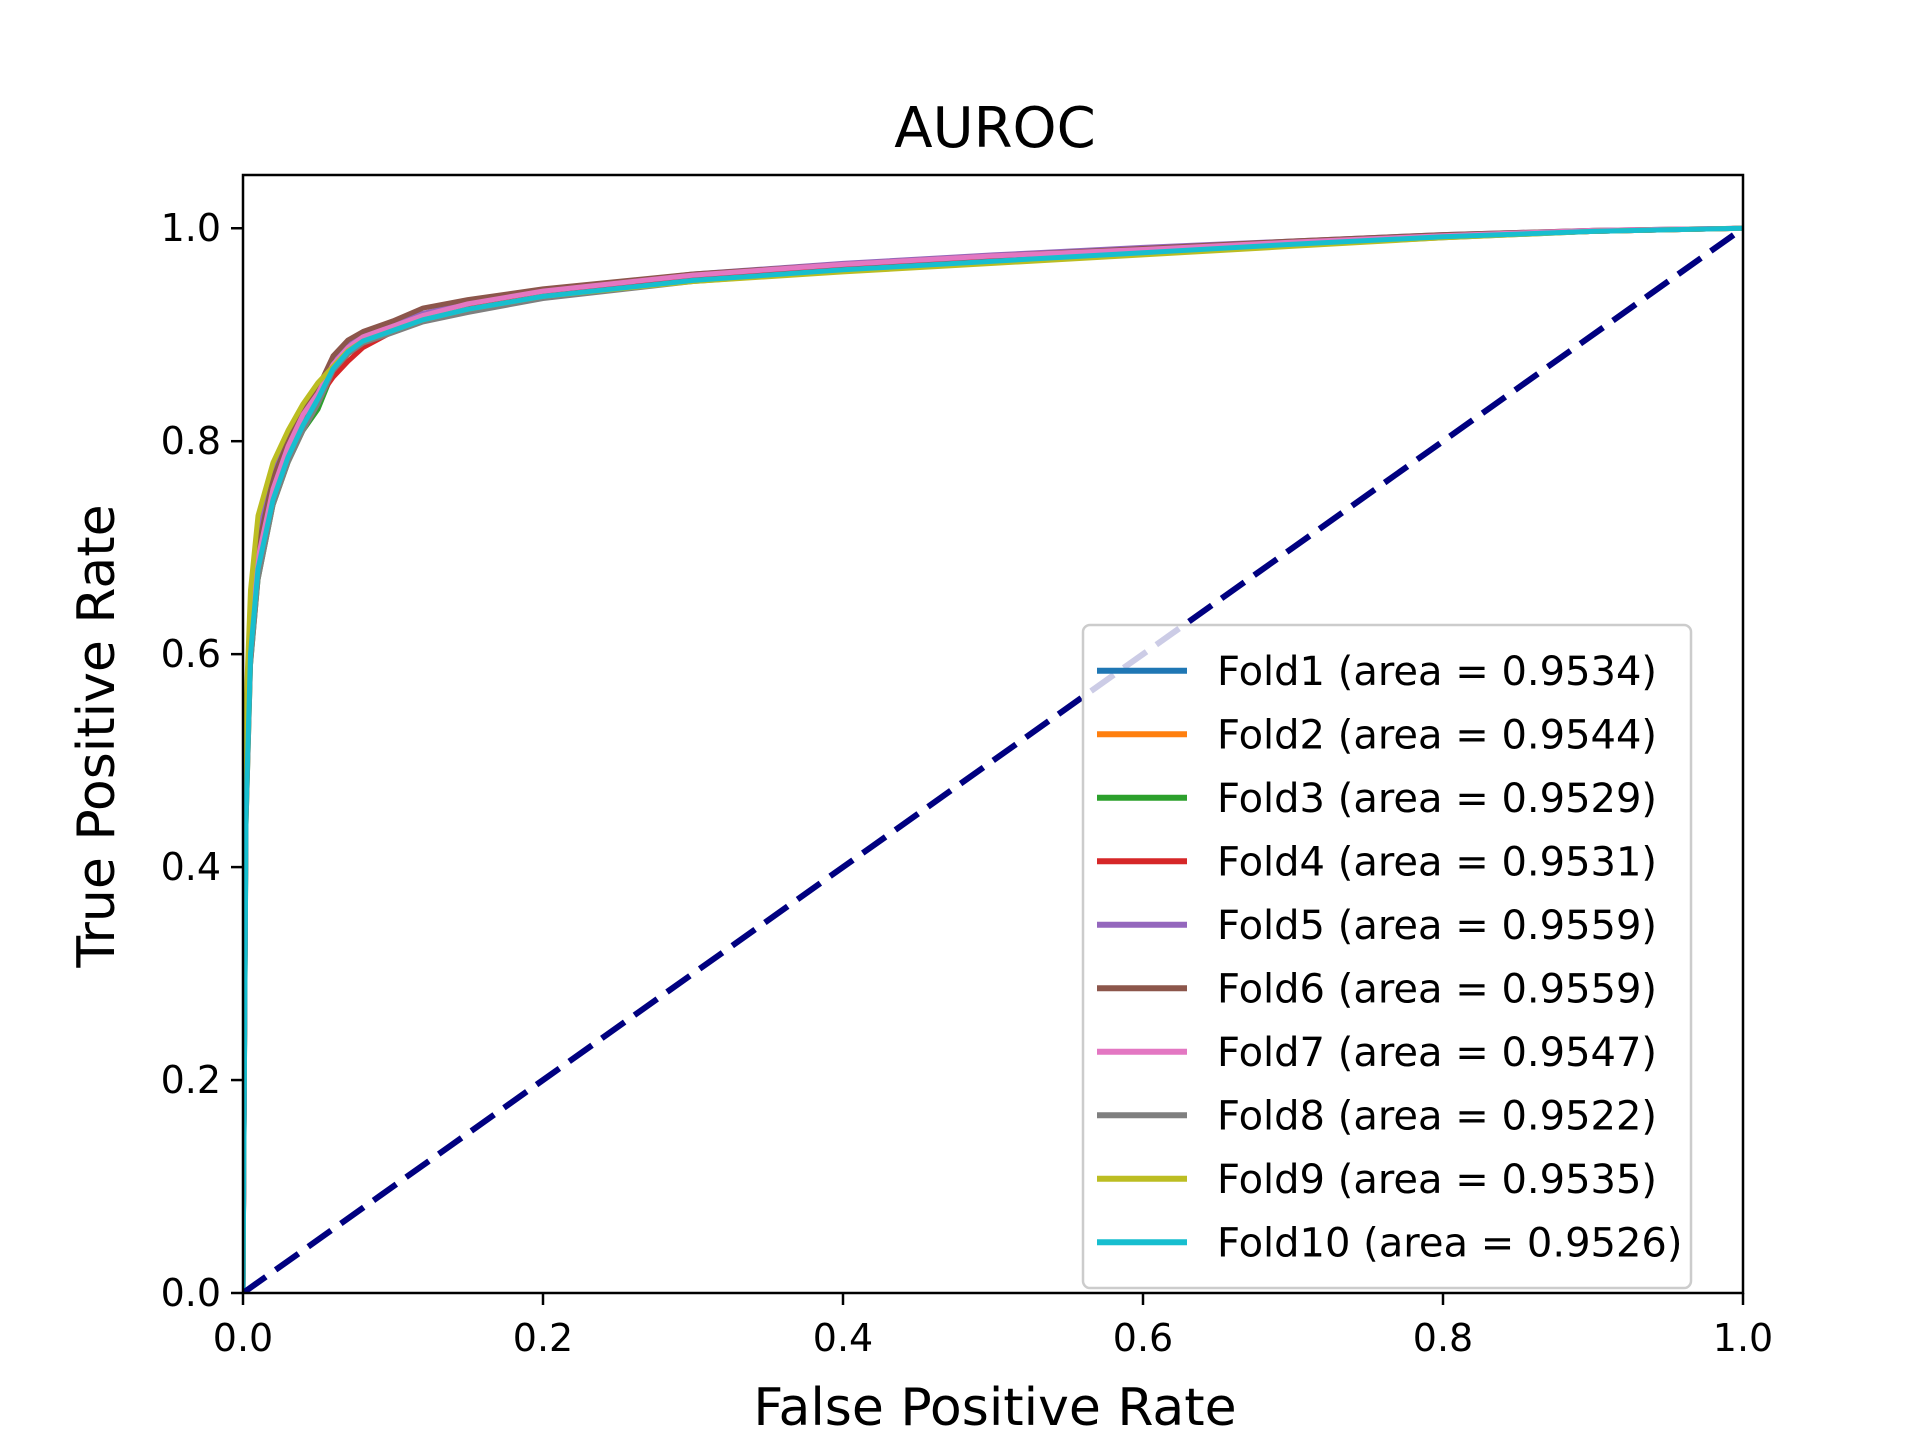  What do you see at coordinates (1143, 1338) in the screenshot?
I see `x-tick-label: 0.6` at bounding box center [1143, 1338].